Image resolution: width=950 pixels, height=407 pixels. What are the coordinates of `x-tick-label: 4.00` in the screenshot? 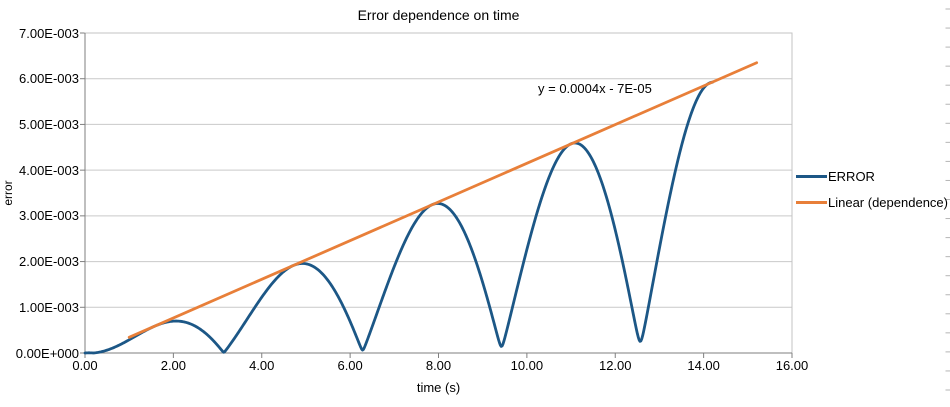 It's located at (262, 365).